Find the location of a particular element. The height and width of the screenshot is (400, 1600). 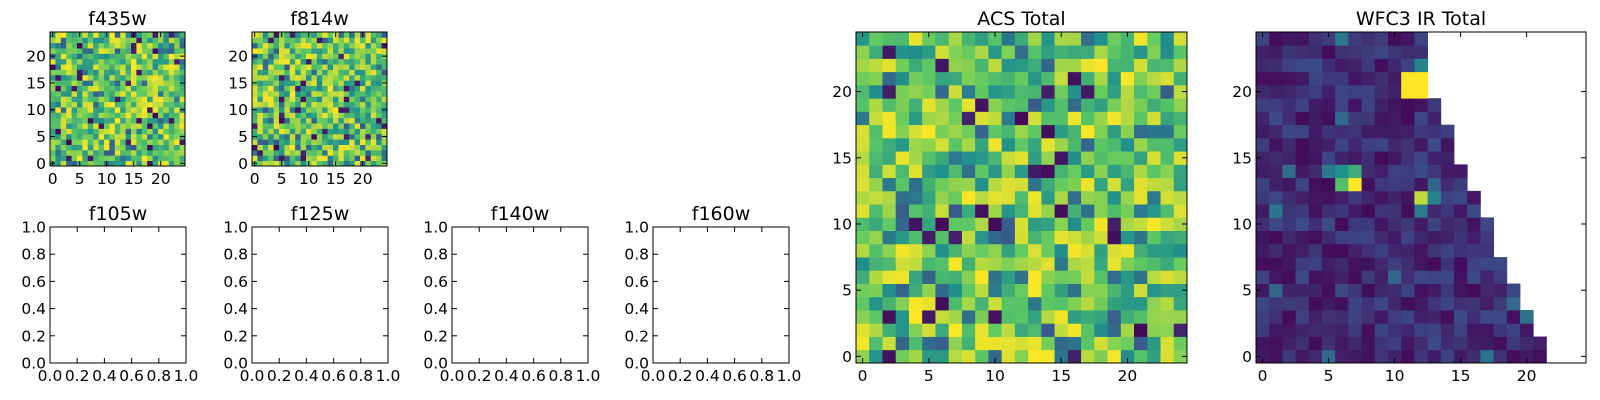

y-tick-label: 5 is located at coordinates (1247, 291).